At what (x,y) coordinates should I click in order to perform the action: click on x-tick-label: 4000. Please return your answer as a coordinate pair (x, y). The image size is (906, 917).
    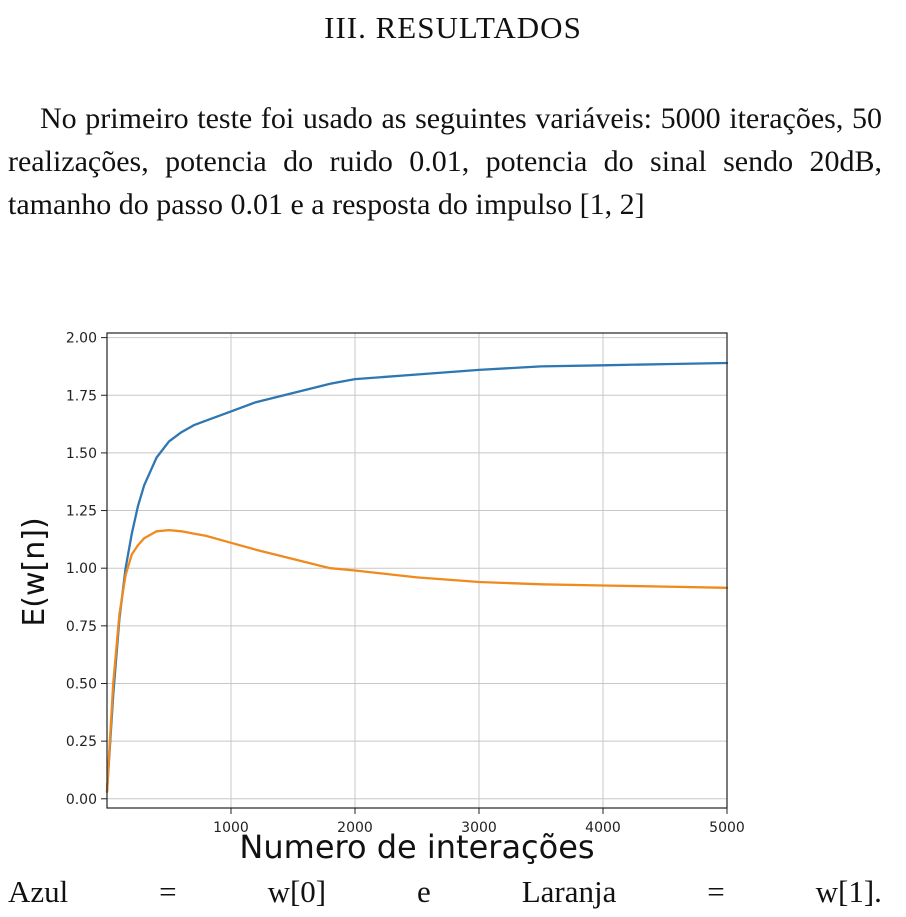
    Looking at the image, I should click on (603, 828).